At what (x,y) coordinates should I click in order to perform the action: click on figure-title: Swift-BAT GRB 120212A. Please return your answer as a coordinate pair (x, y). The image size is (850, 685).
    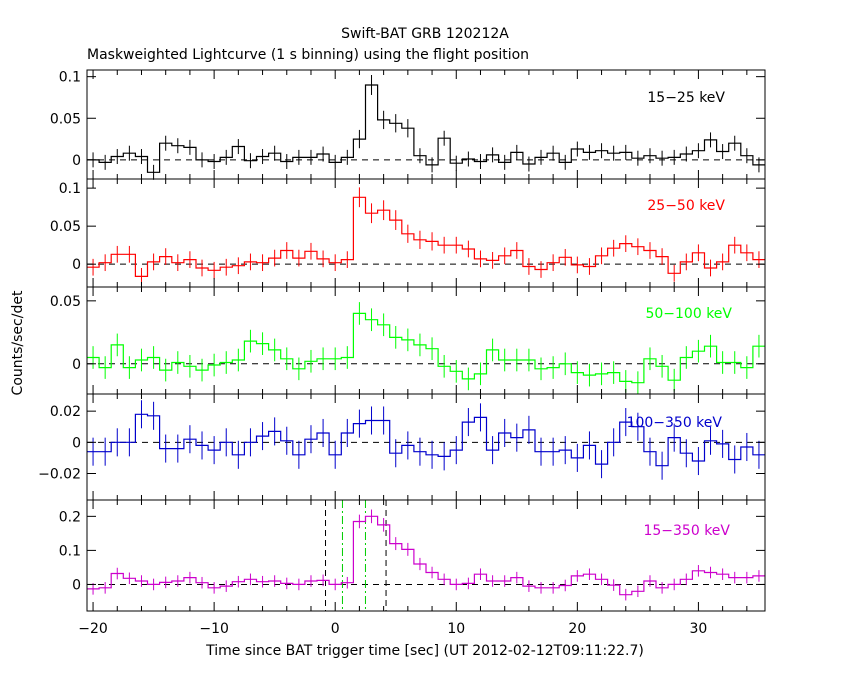
    Looking at the image, I should click on (425, 34).